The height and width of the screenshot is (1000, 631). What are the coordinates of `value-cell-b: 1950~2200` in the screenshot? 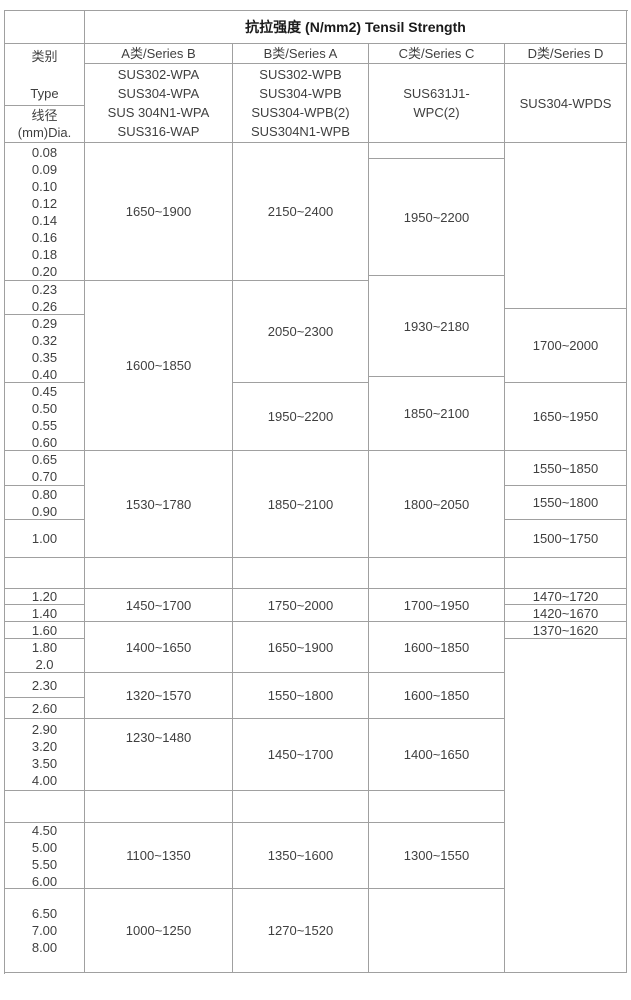 It's located at (301, 417).